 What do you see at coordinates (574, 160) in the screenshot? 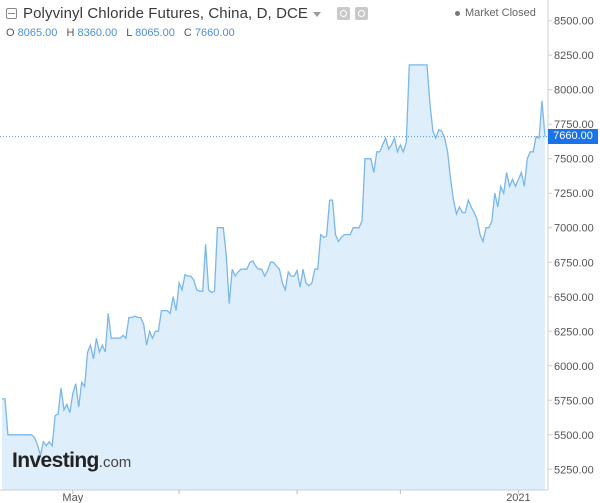
I see `y-tick-label: 7500.00` at bounding box center [574, 160].